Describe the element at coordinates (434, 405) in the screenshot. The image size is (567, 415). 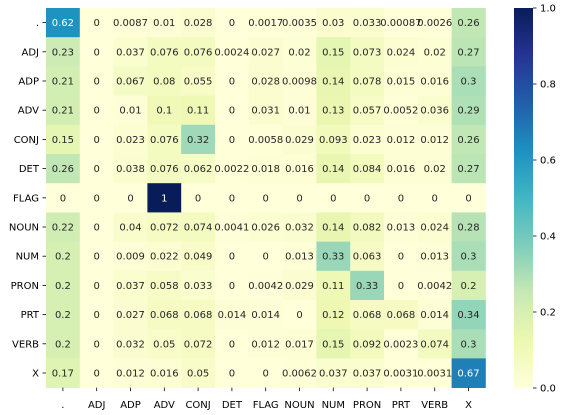
I see `x-tick-label: VERB` at that location.